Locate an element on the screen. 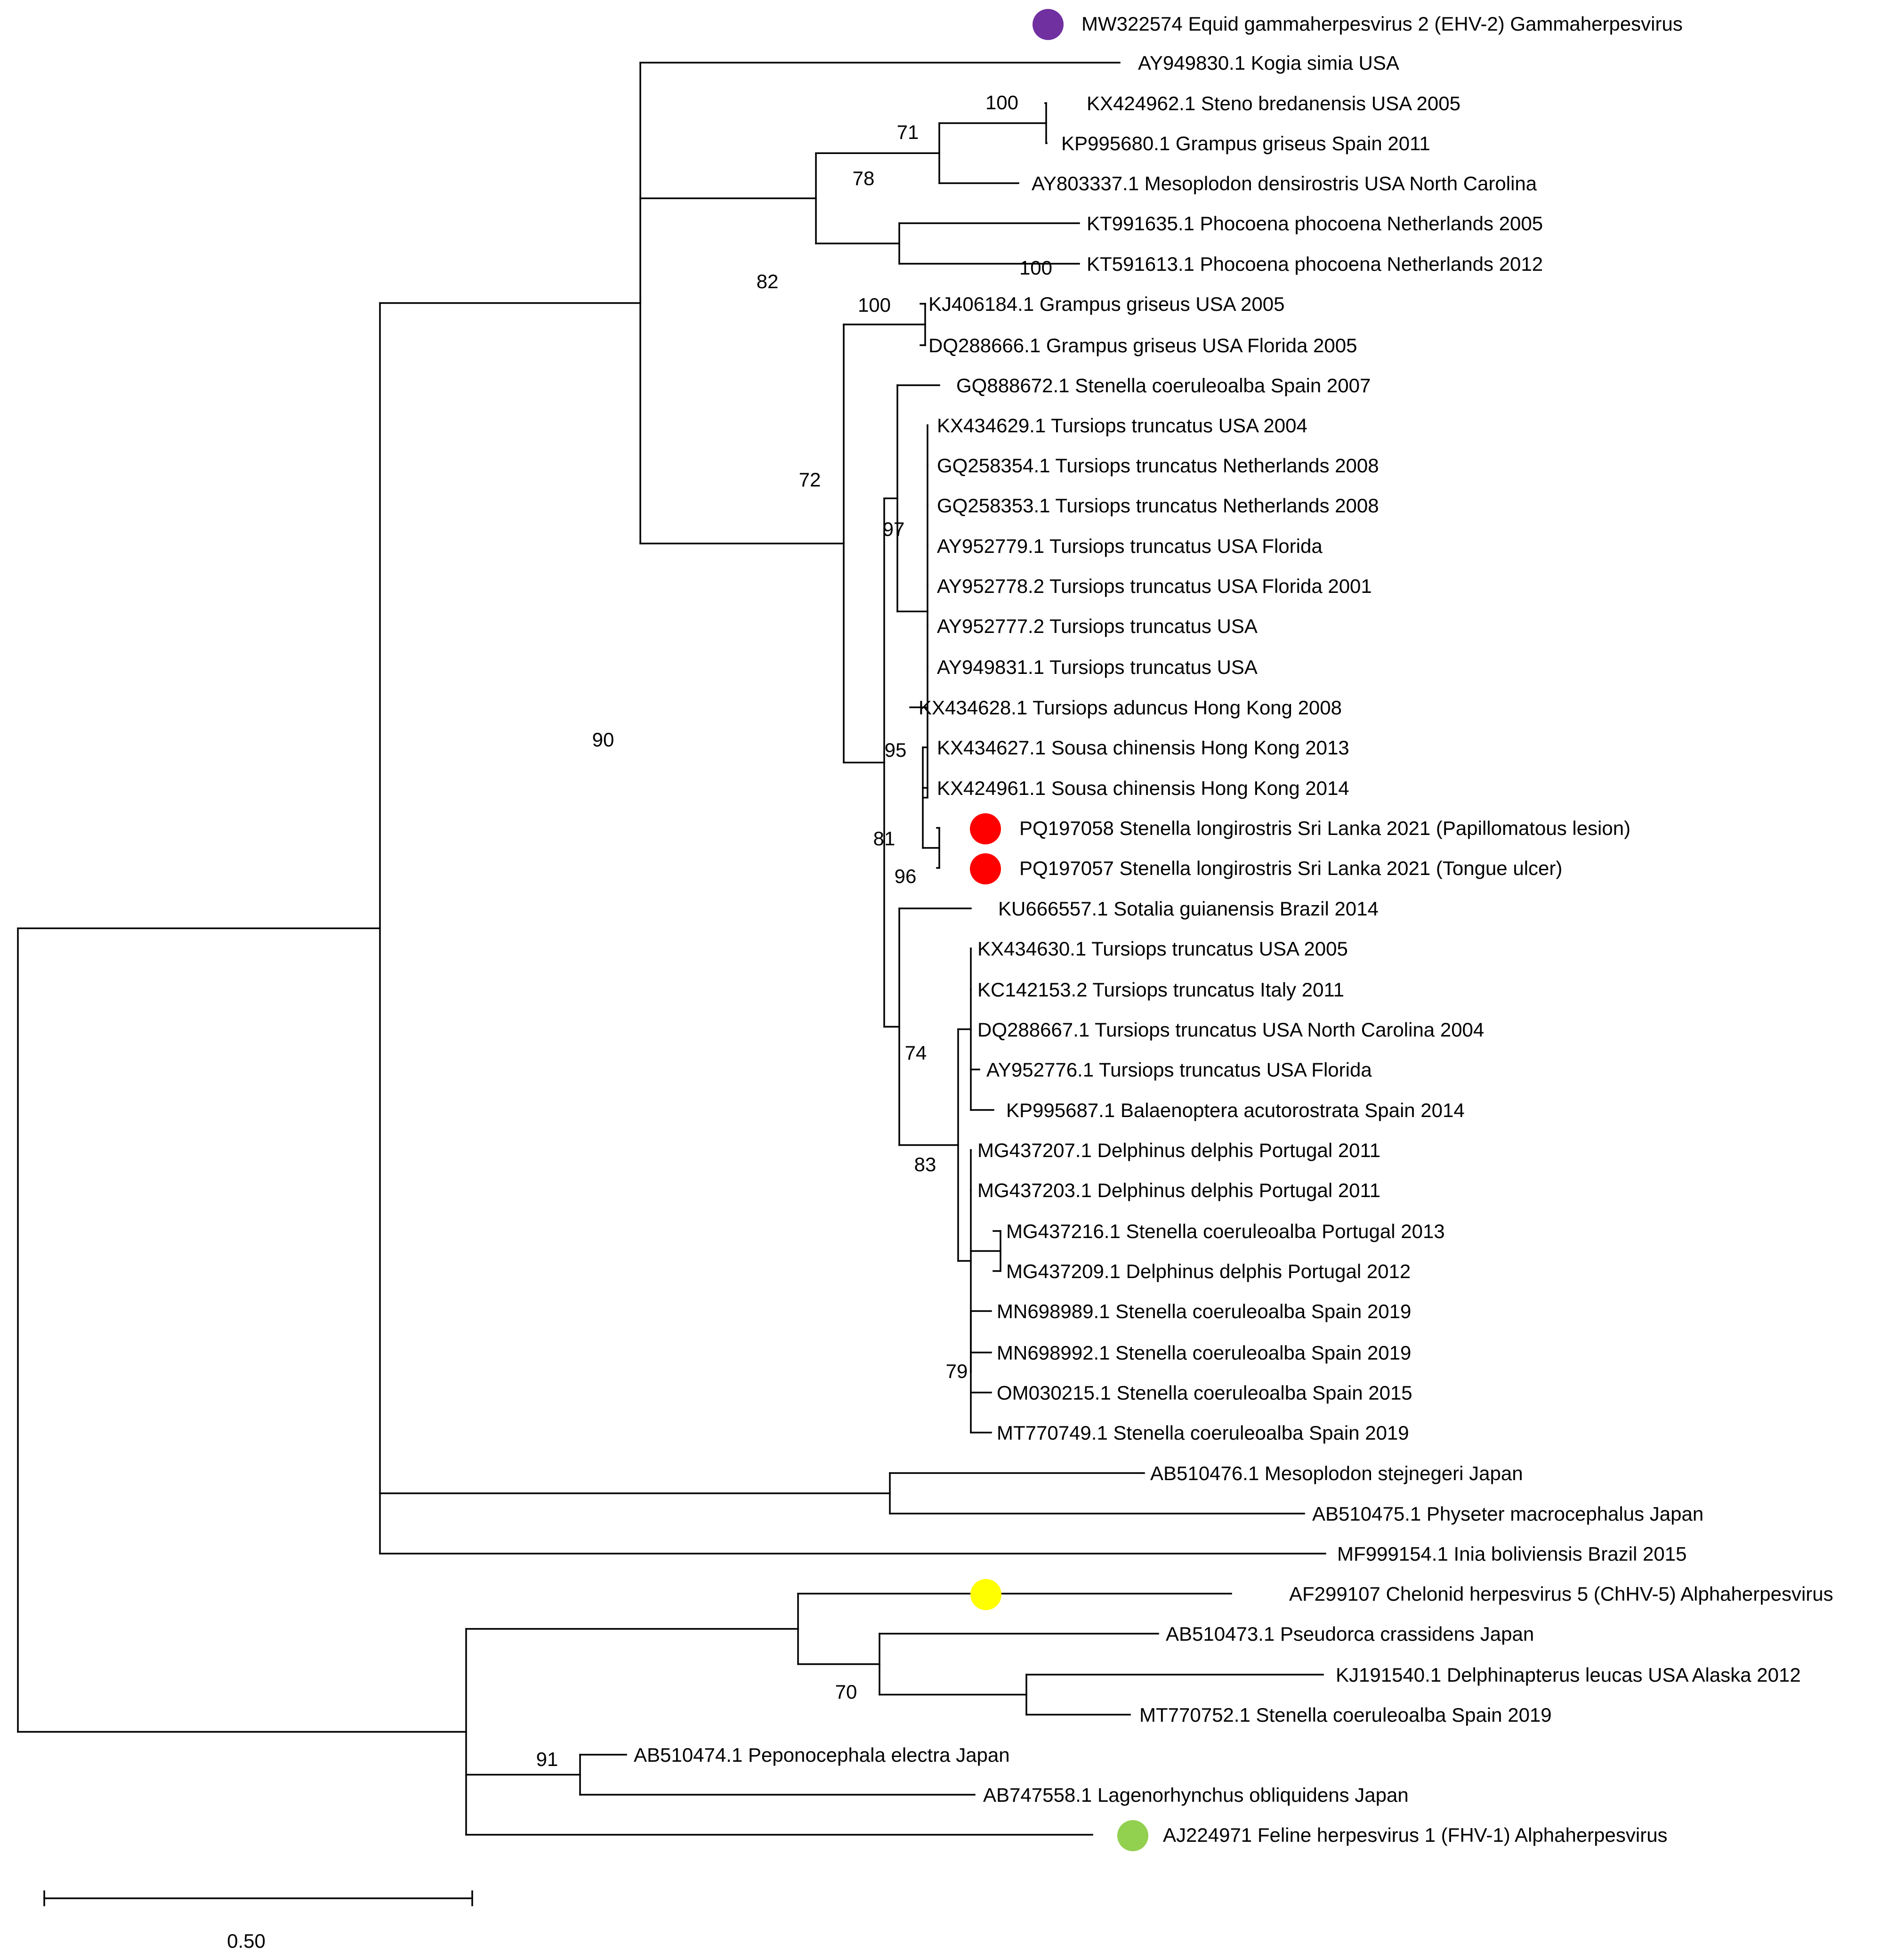  bootstrap-value: 90 is located at coordinates (603, 740).